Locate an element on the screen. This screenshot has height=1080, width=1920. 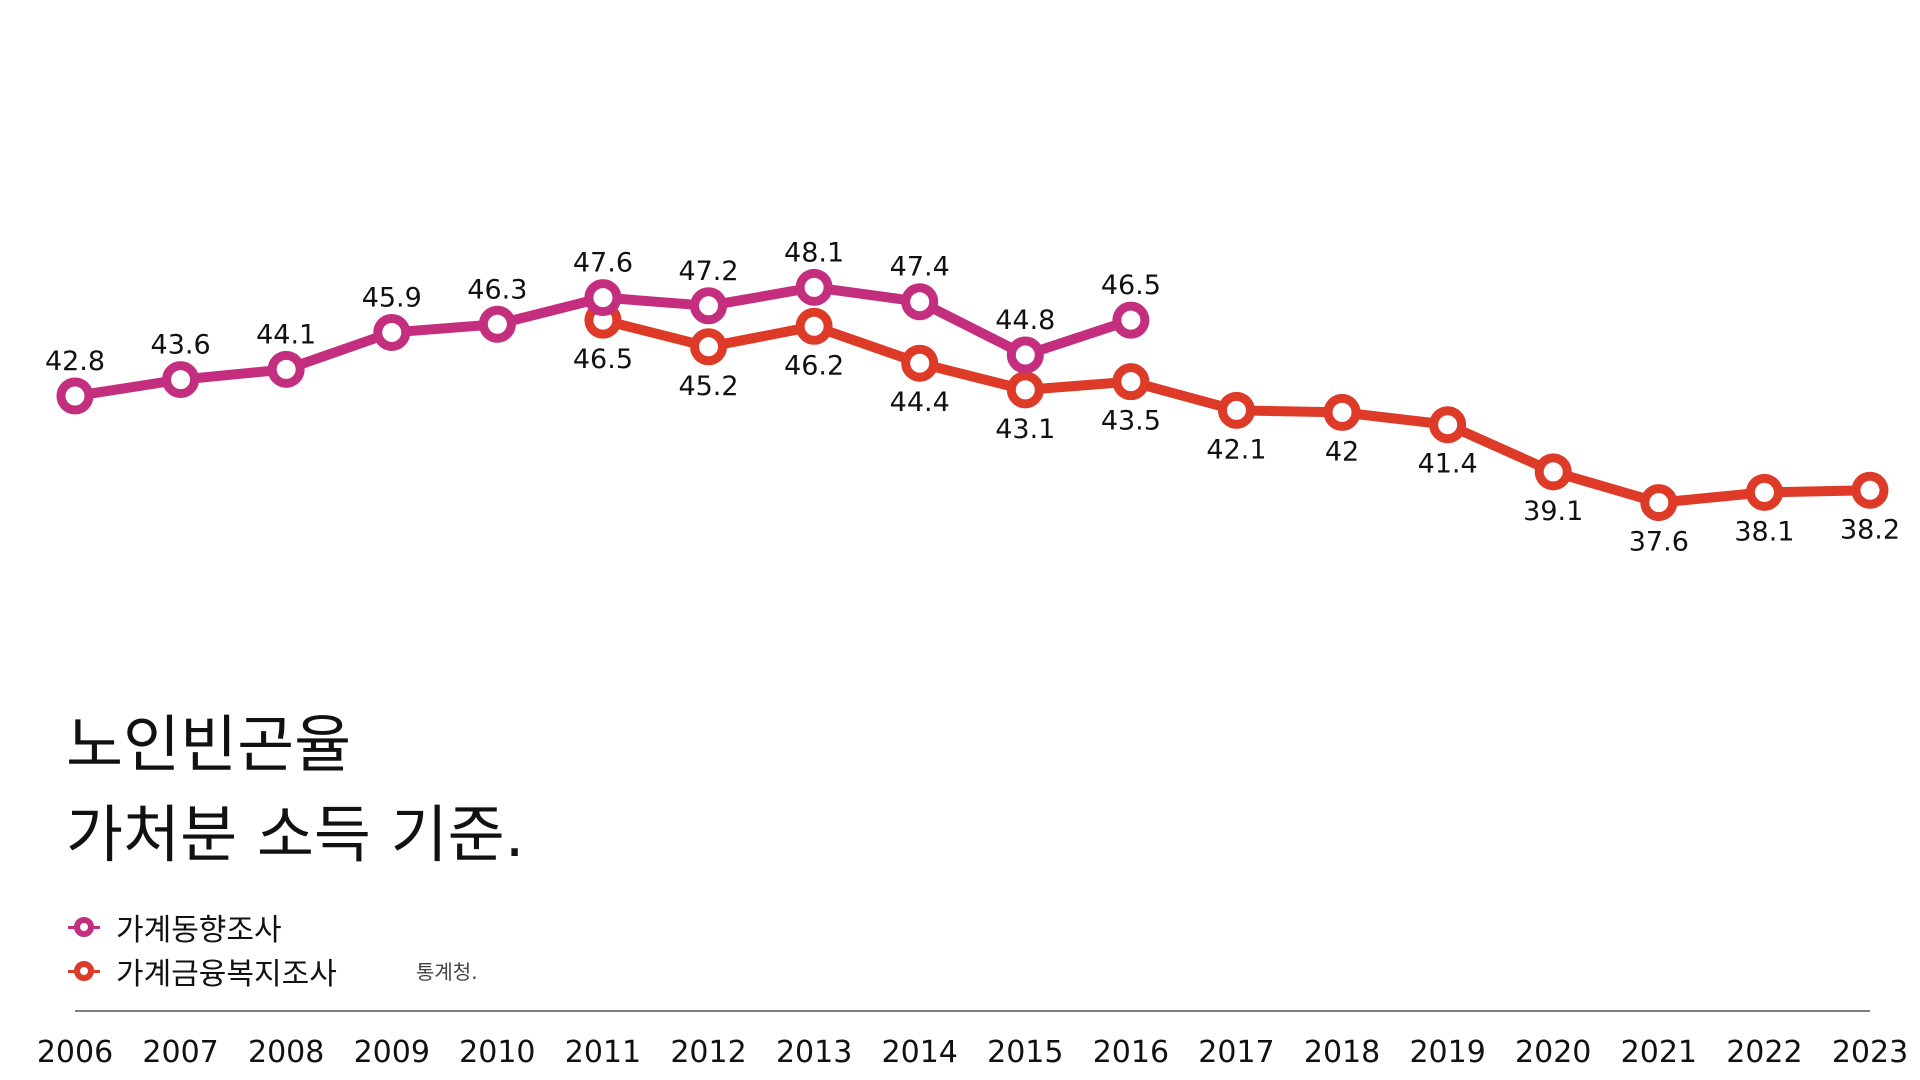
x-tick-label-2021: 2021 is located at coordinates (1659, 1052).